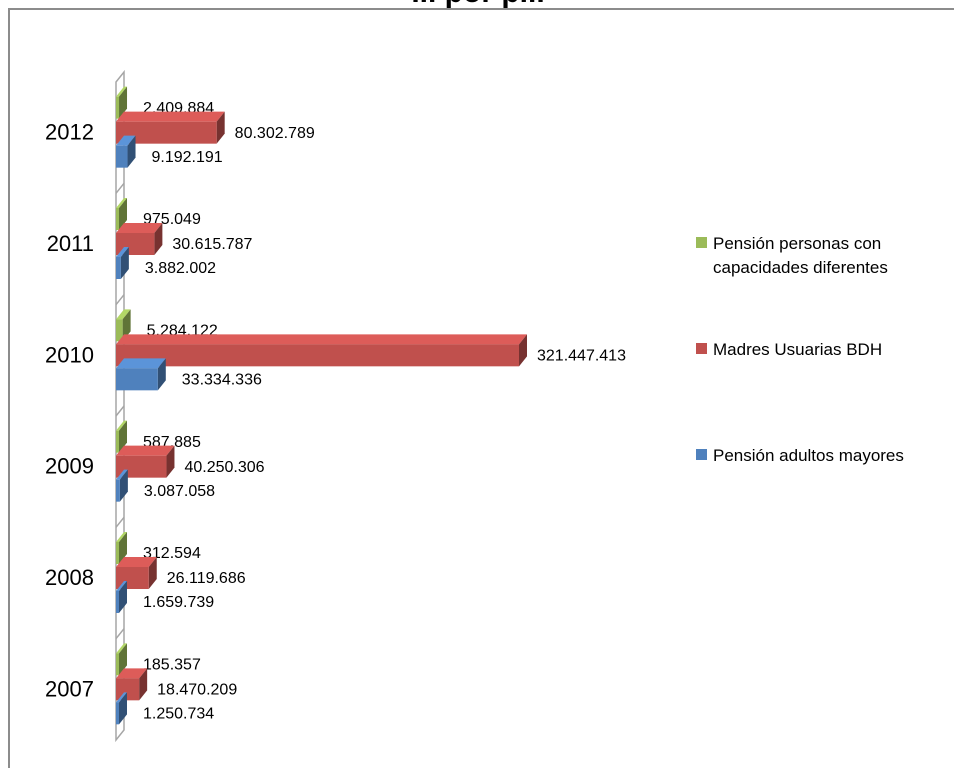 The height and width of the screenshot is (768, 956). I want to click on y-tick-label: 2011, so click(70, 243).